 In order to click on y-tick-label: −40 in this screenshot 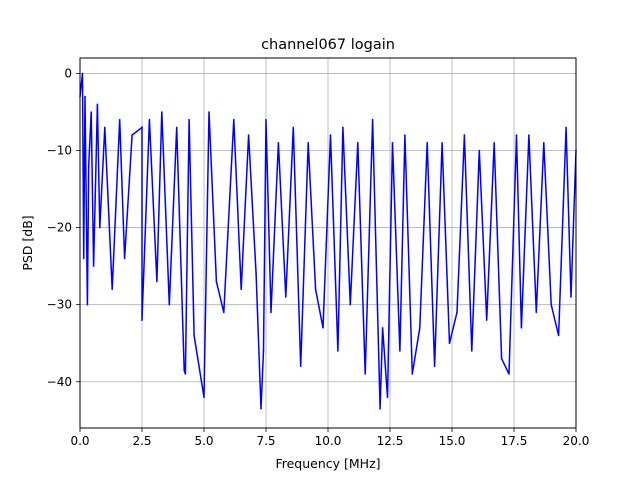, I will do `click(59, 382)`.